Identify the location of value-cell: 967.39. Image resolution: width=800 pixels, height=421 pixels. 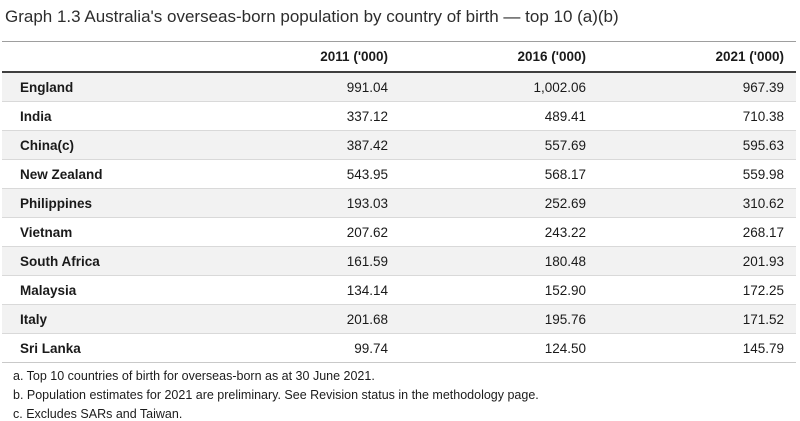
(697, 87).